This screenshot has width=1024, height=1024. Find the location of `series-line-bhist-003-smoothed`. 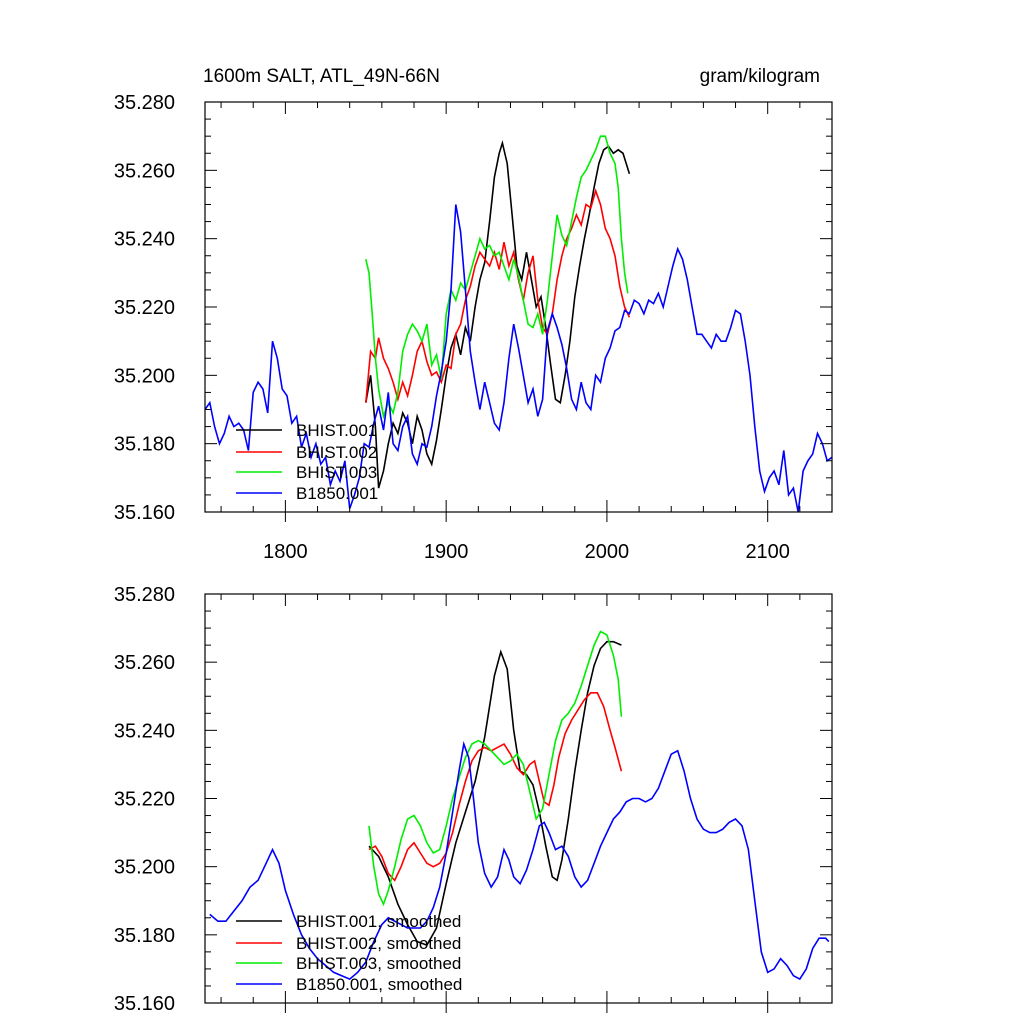

series-line-bhist-003-smoothed is located at coordinates (495, 768).